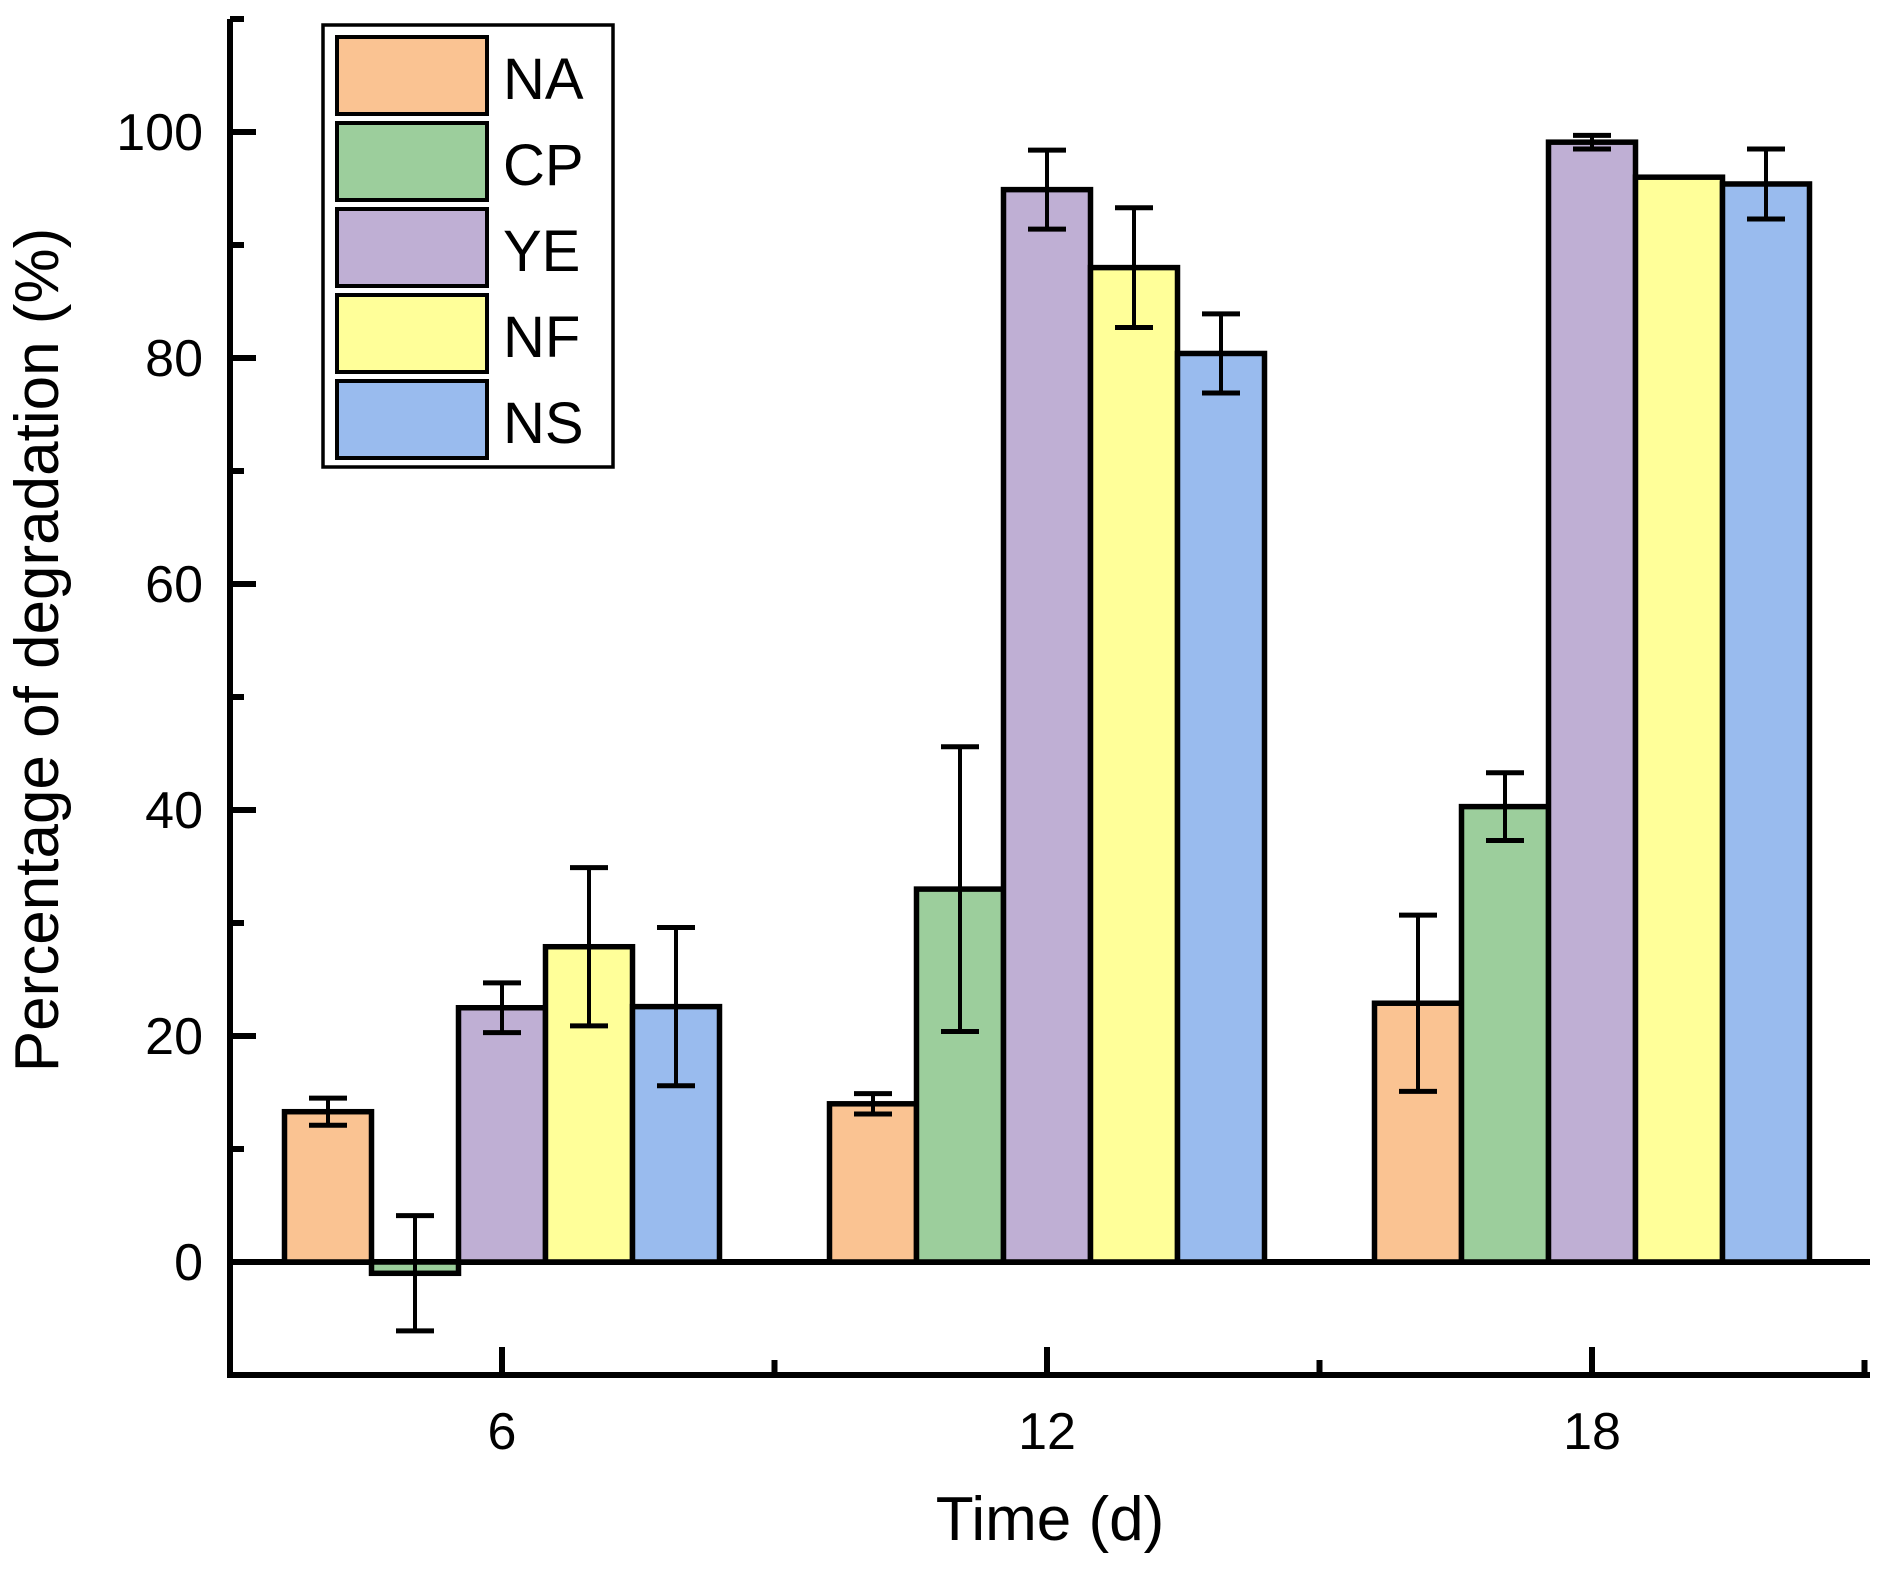 The width and height of the screenshot is (1887, 1581). I want to click on y-tick-label: 80, so click(174, 359).